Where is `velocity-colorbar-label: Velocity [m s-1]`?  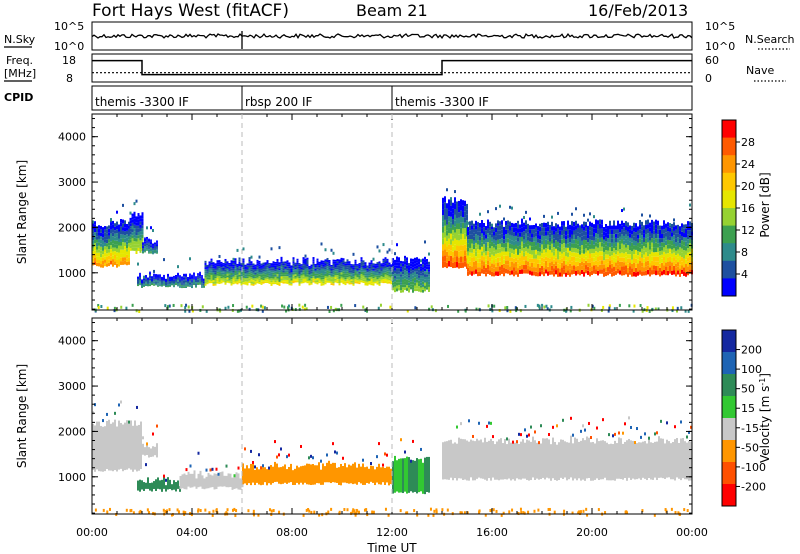 velocity-colorbar-label: Velocity [m s-1] is located at coordinates (765, 418).